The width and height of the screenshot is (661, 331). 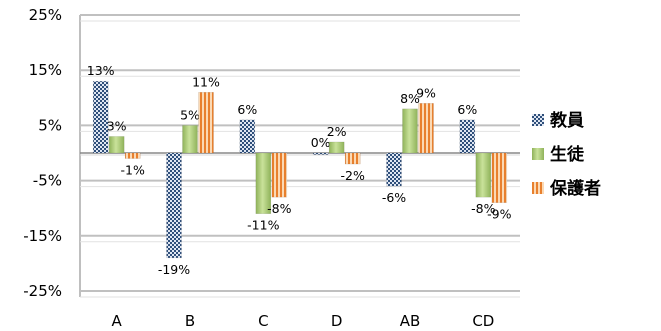 I want to click on data-label-guardians-c: -8%, so click(x=279, y=208).